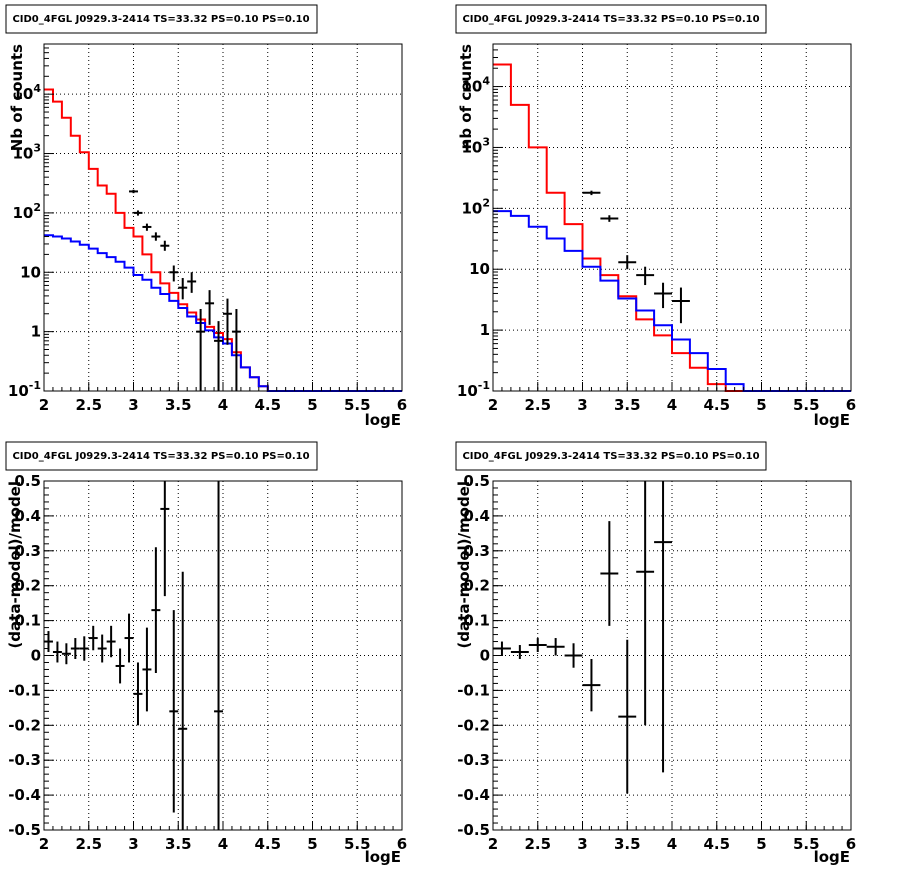  I want to click on y-axis-label: (data-model)/model, so click(15, 565).